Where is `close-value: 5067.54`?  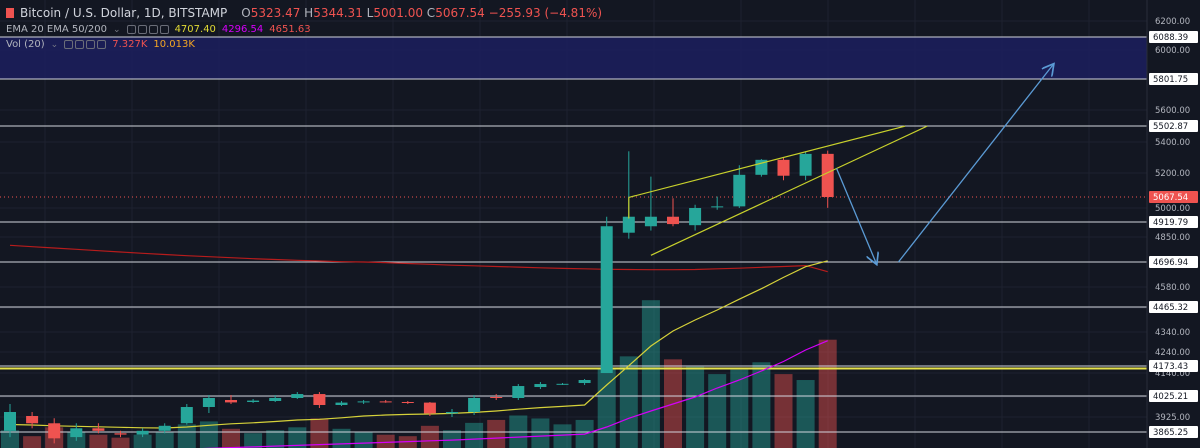
close-value: 5067.54 is located at coordinates (460, 13).